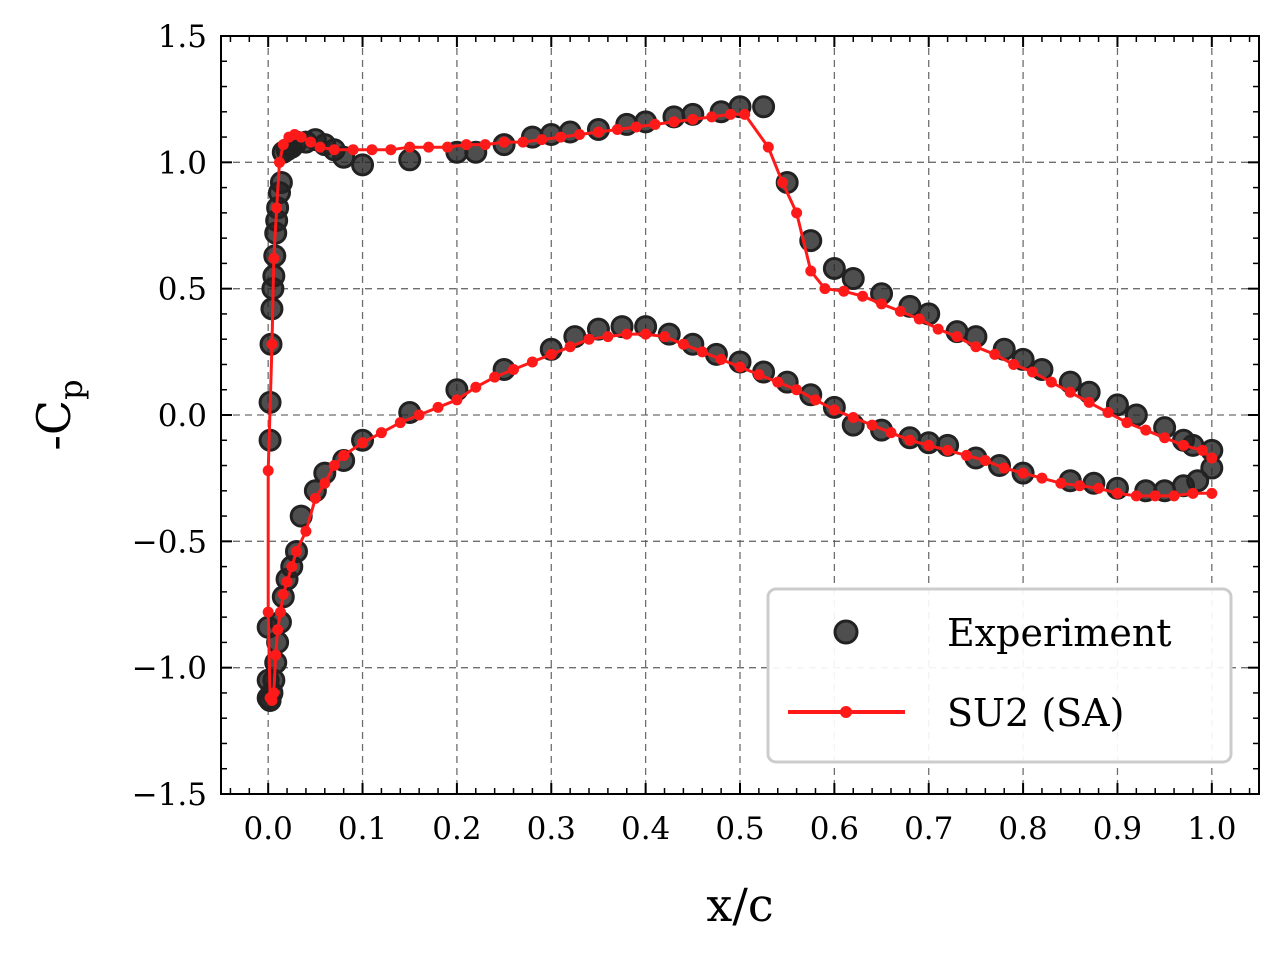 This screenshot has width=1280, height=956. I want to click on x-tick-label: 0.8, so click(1022, 829).